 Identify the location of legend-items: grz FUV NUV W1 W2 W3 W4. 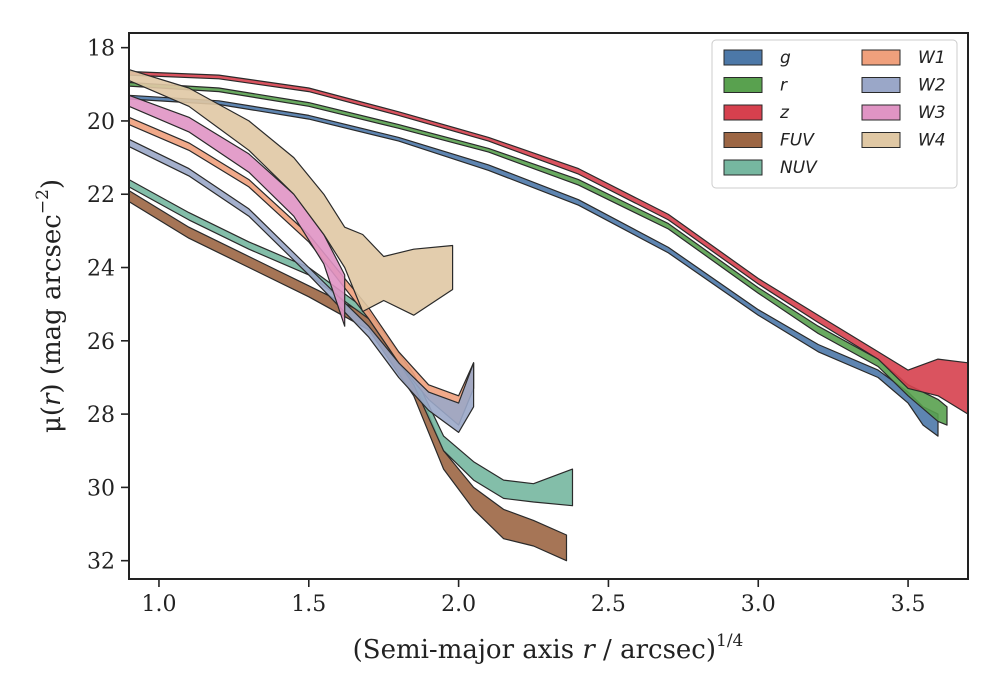
(834, 113).